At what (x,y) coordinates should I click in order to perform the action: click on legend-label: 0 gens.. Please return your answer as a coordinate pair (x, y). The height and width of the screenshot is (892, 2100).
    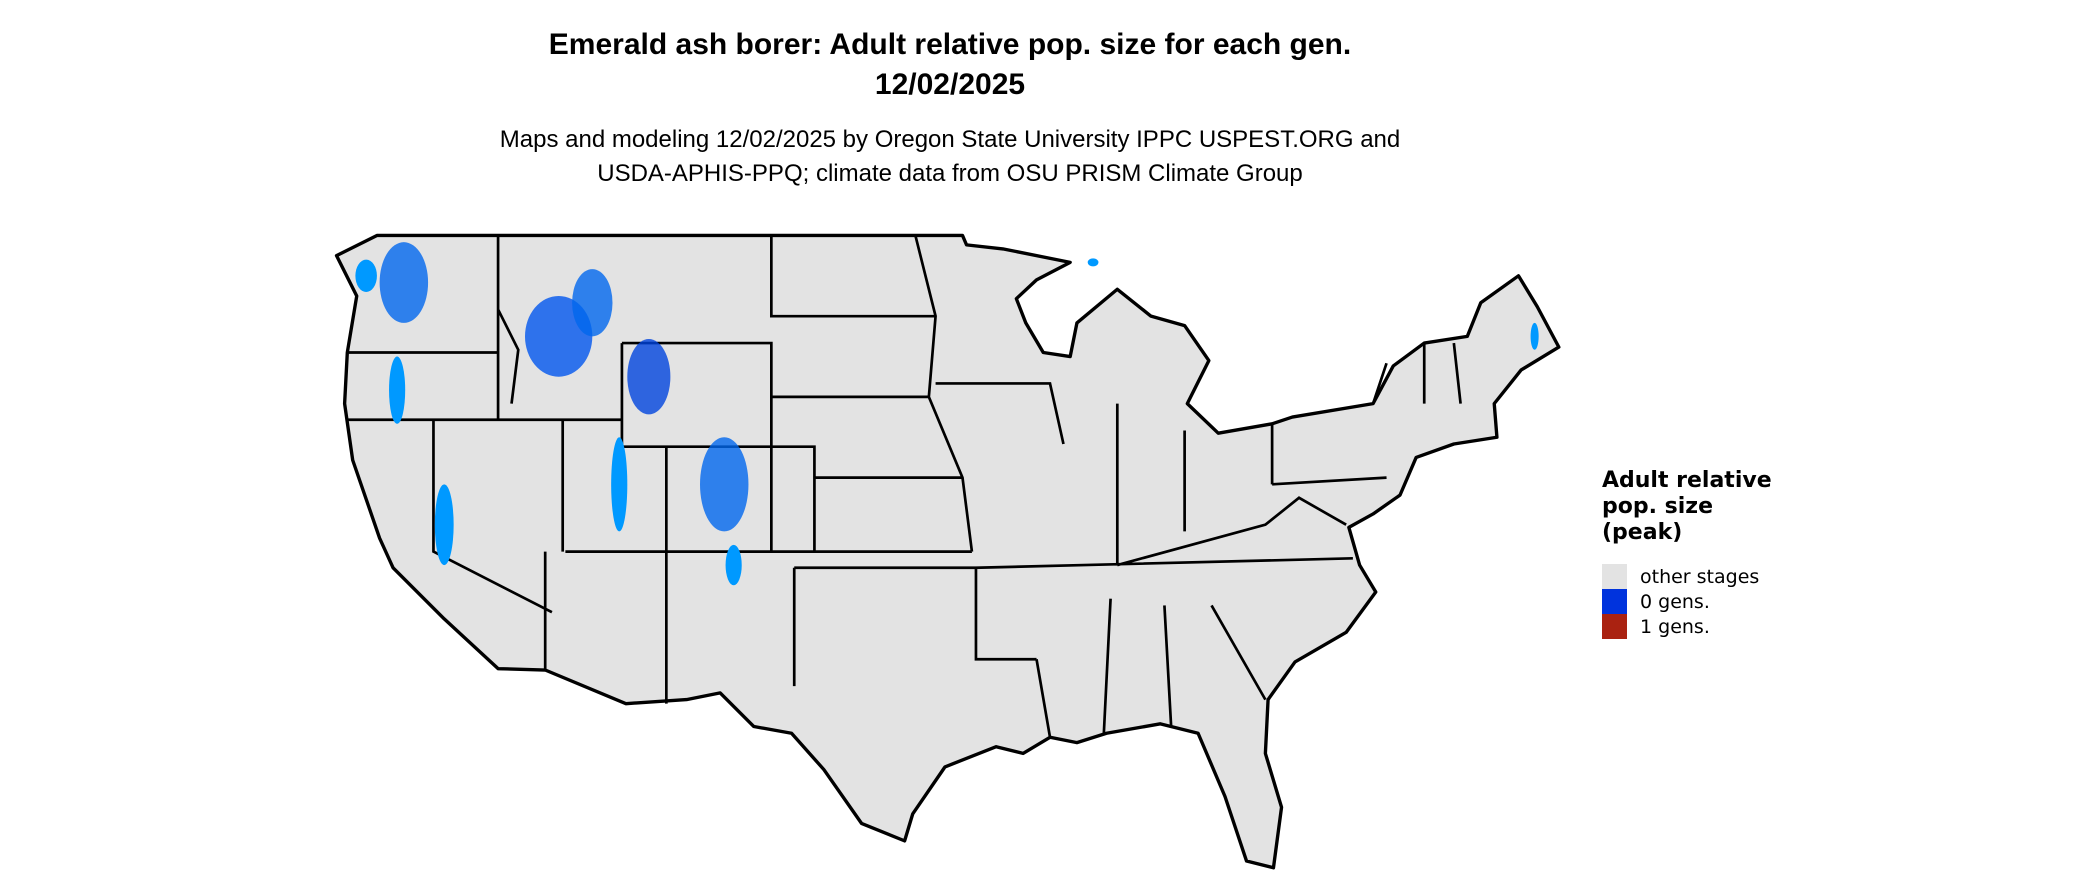
    Looking at the image, I should click on (1675, 601).